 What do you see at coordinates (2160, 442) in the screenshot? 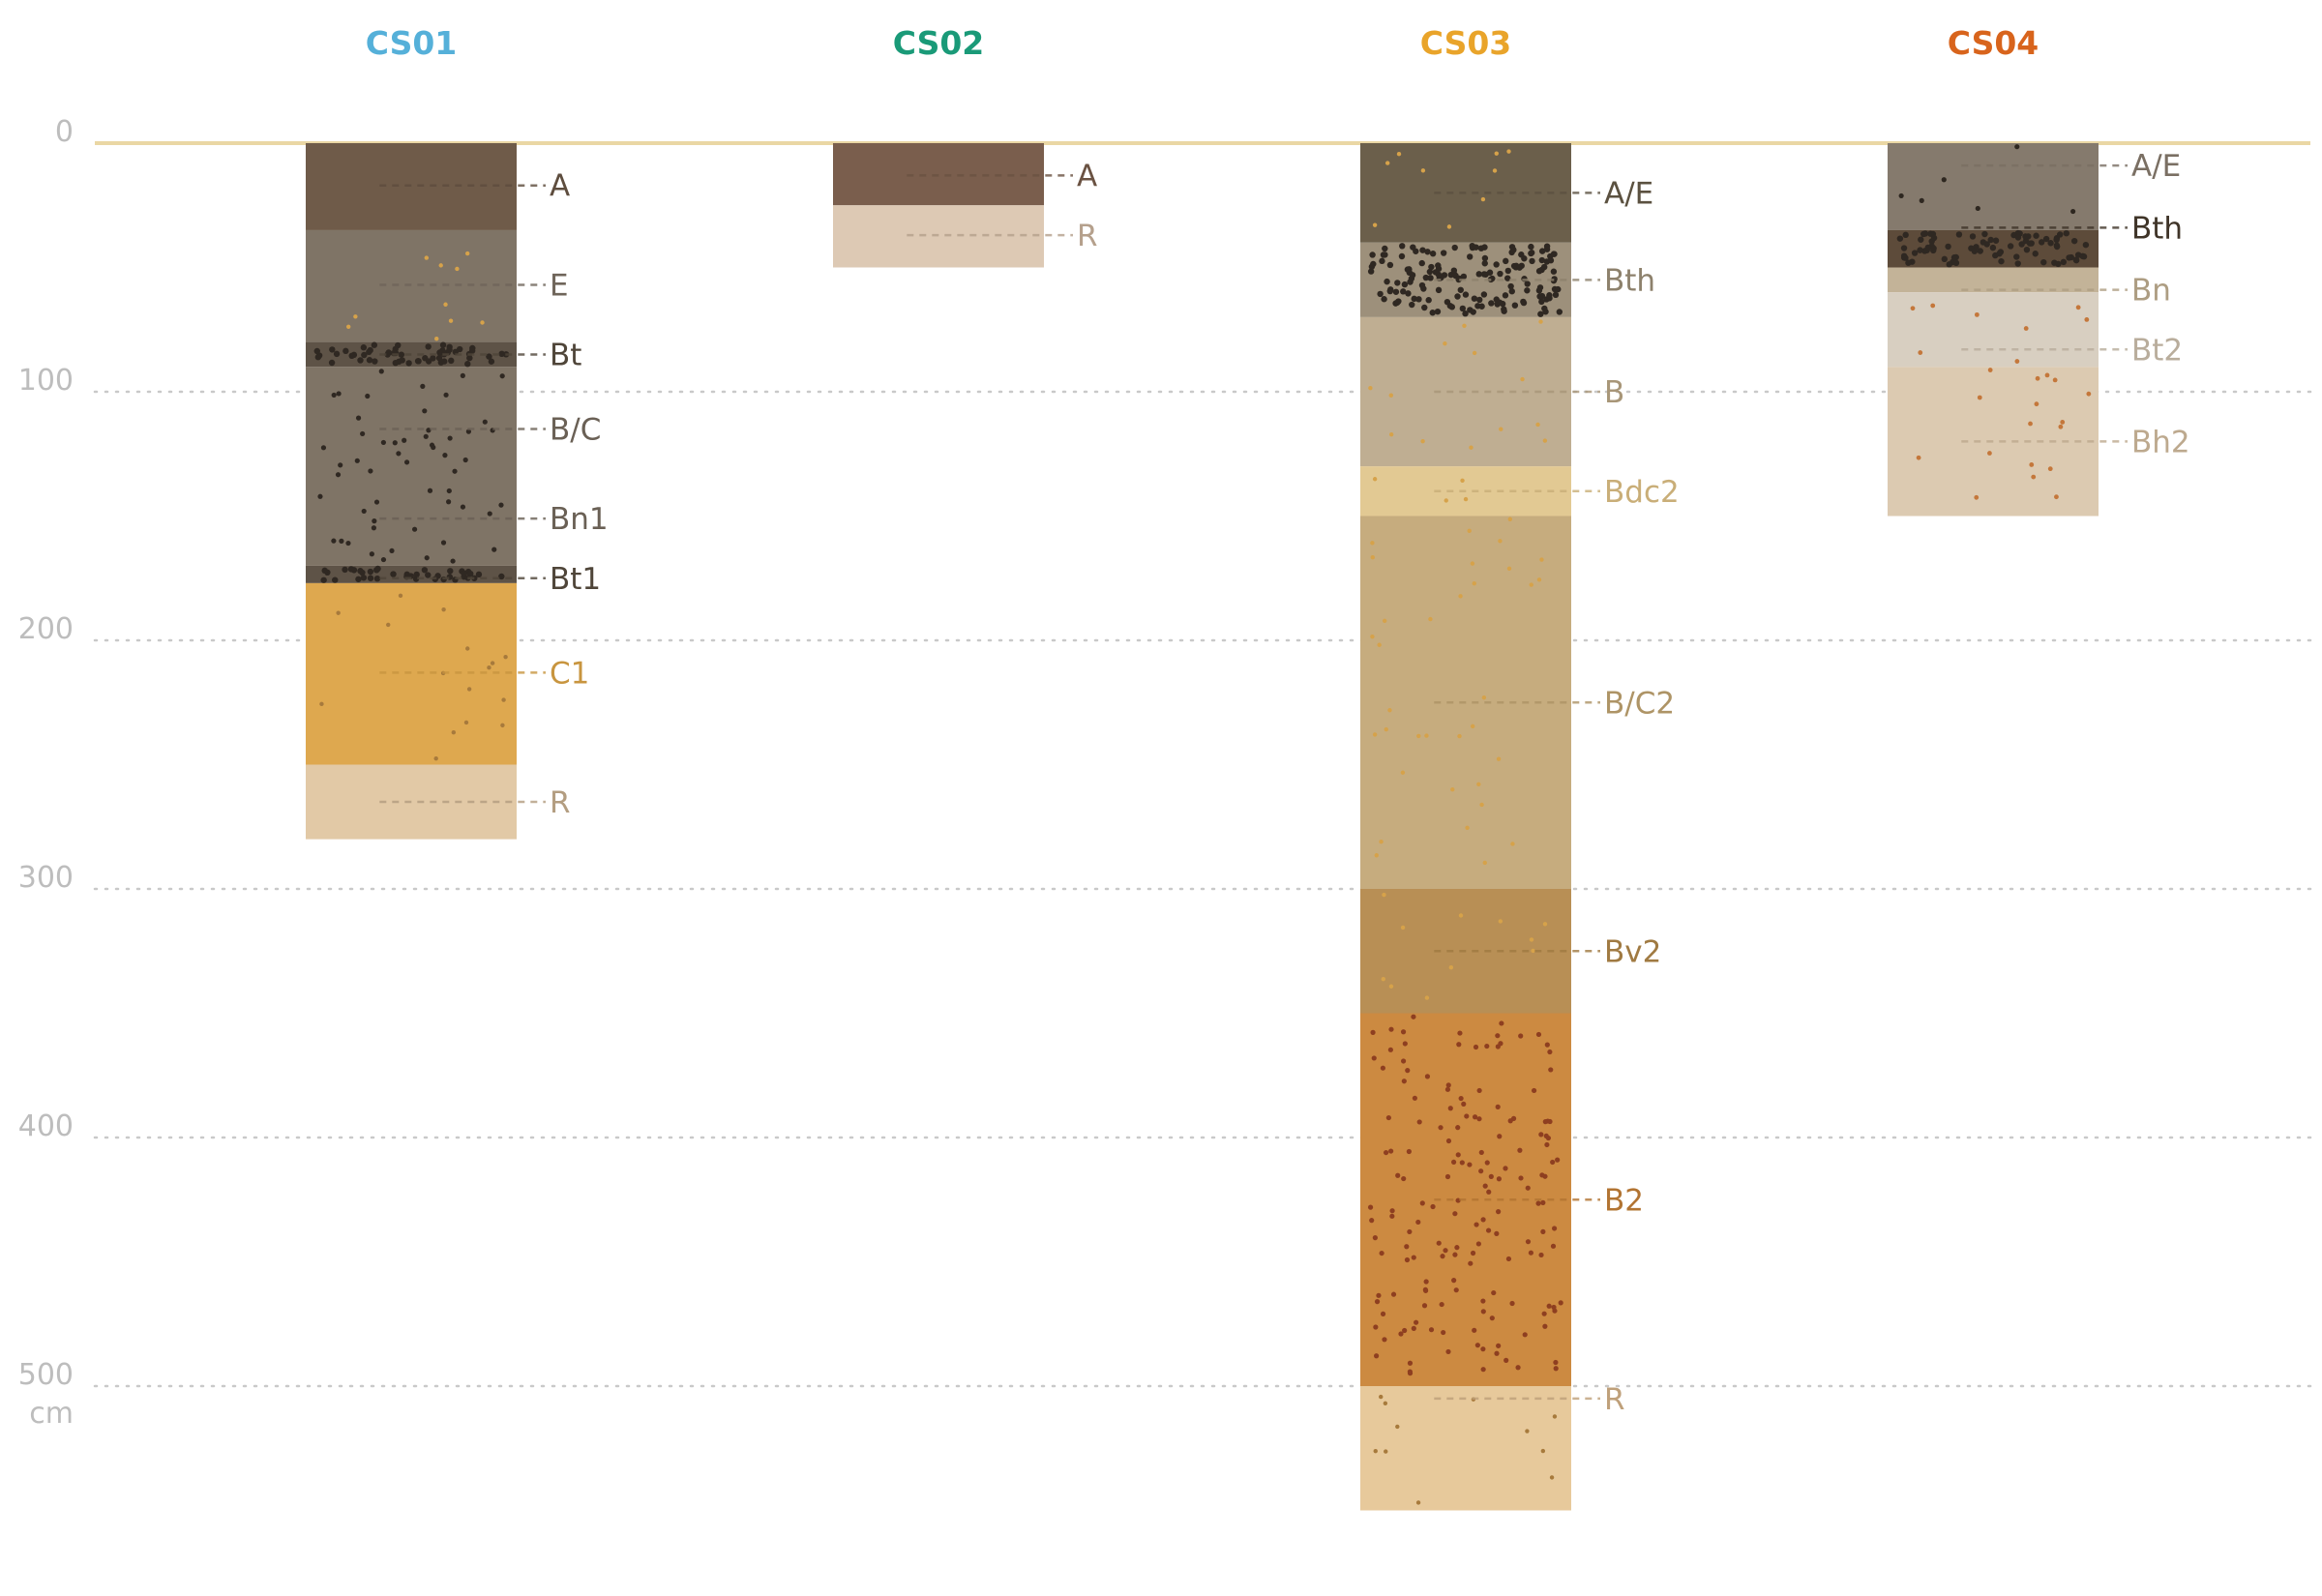
I see `horizon-label: Bh2` at bounding box center [2160, 442].